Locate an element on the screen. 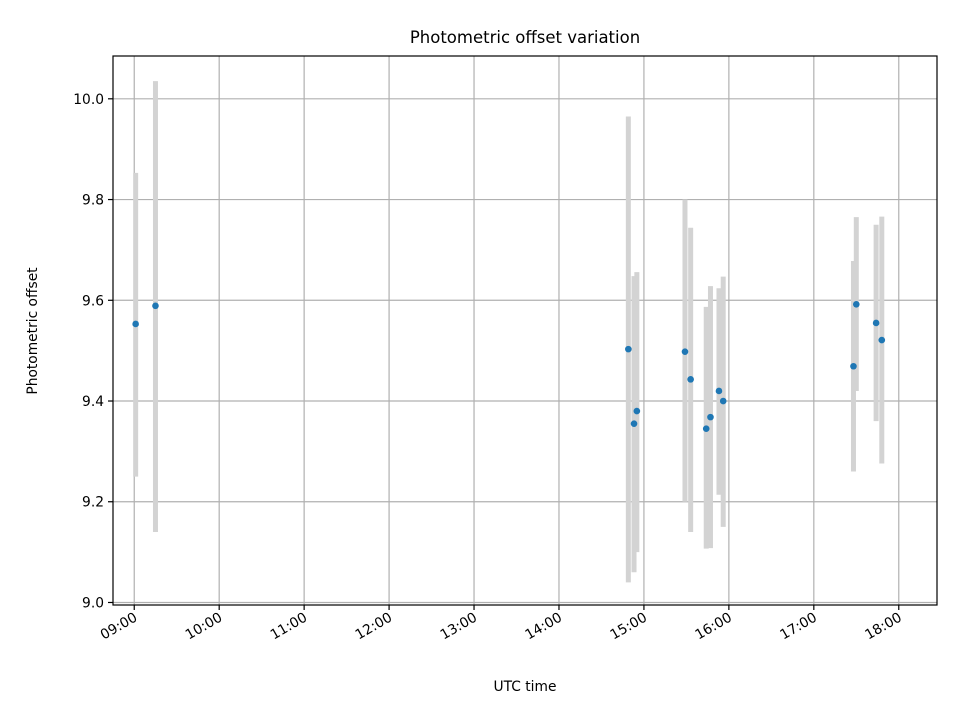 The width and height of the screenshot is (960, 720). point-layer is located at coordinates (509, 367).